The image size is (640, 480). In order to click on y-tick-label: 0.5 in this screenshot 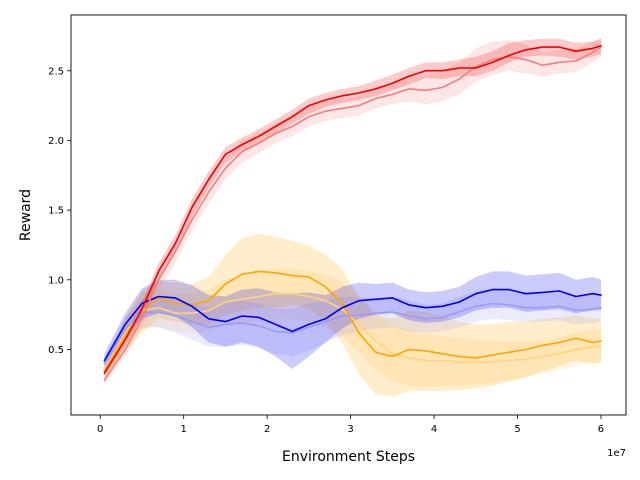, I will do `click(56, 350)`.